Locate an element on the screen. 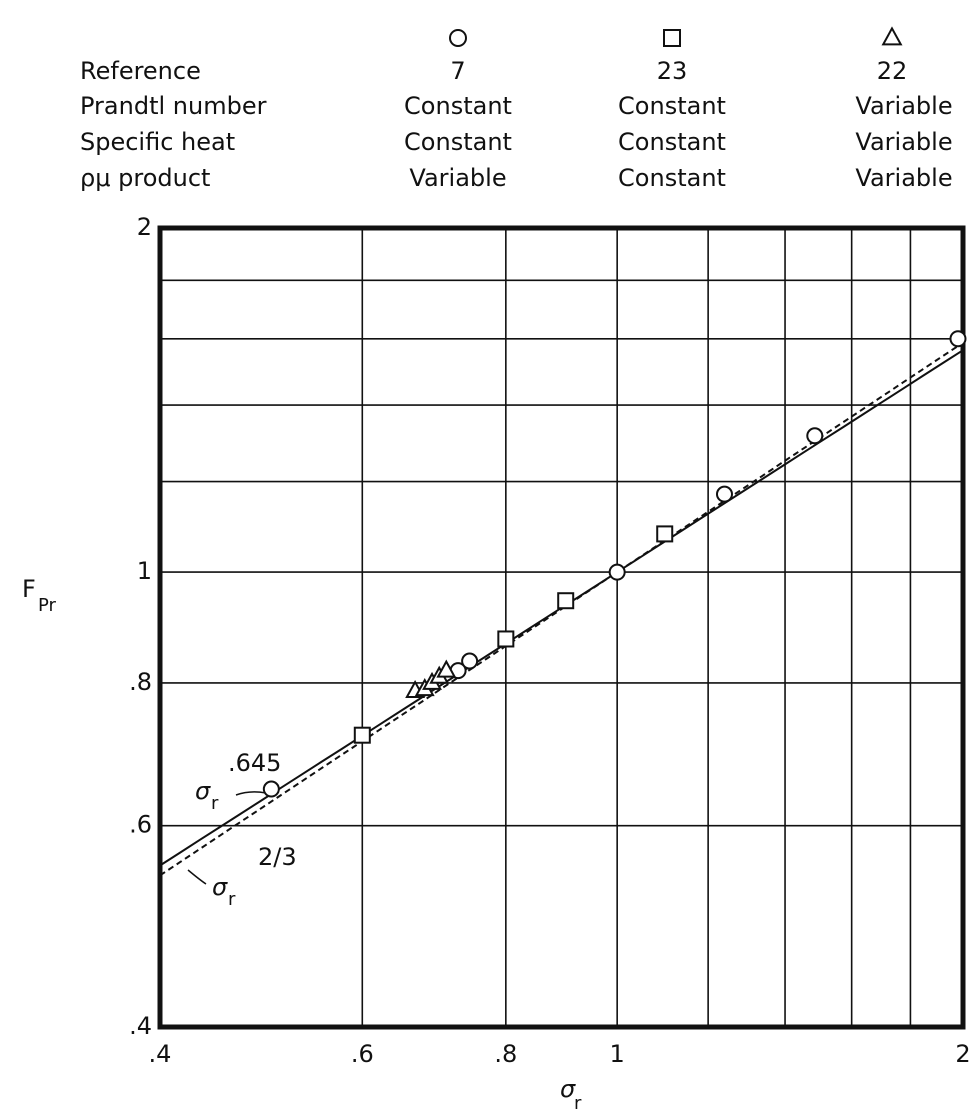  x-axis-label: σ is located at coordinates (568, 1089).